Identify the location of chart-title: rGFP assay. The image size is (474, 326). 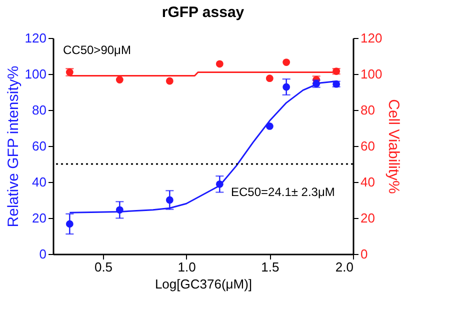
(203, 12).